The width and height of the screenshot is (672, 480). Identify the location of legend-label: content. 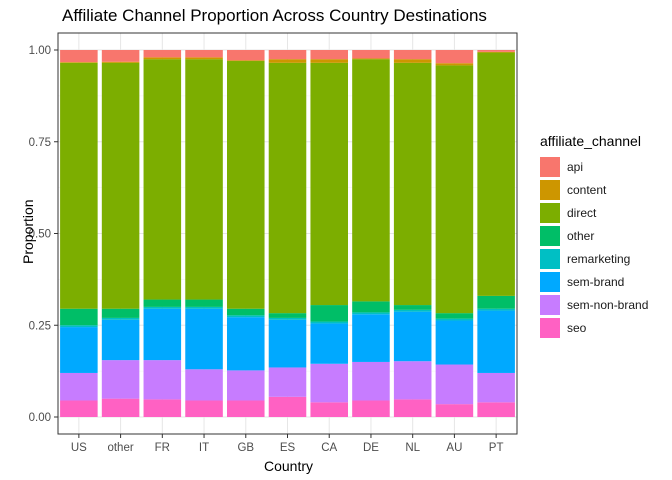
(587, 189).